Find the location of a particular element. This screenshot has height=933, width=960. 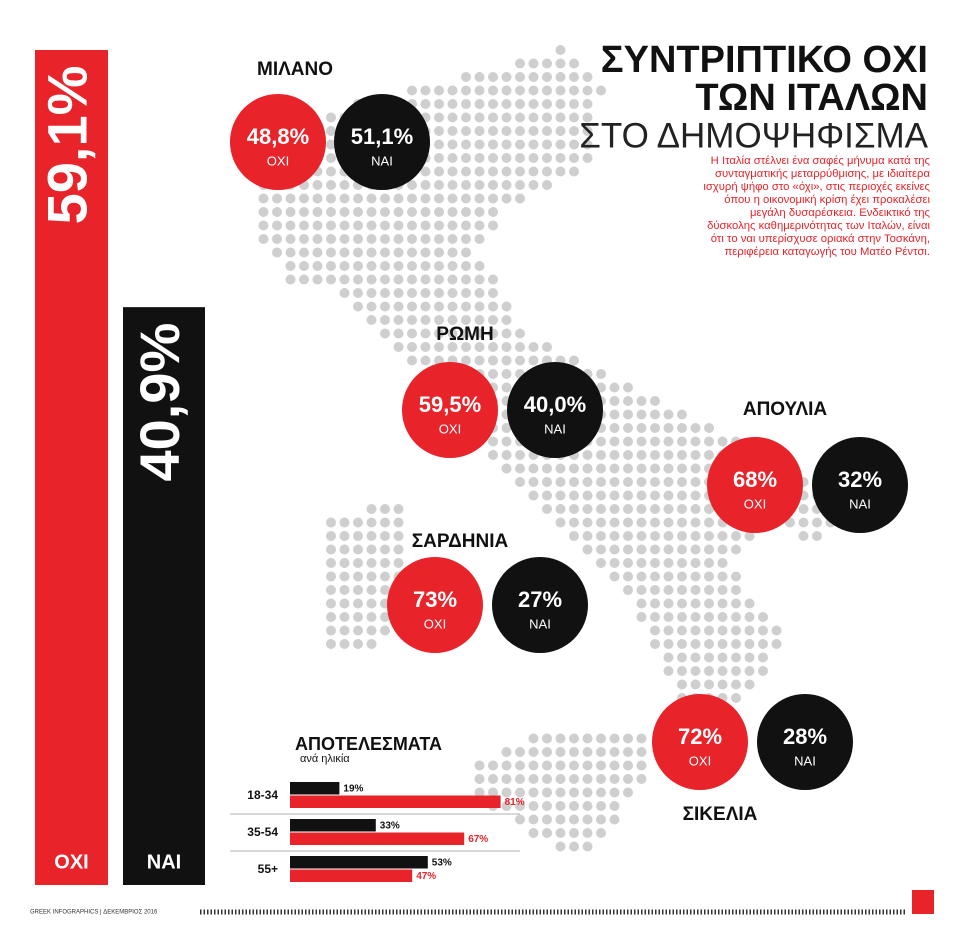

bar-category-label: ΟΧΙ is located at coordinates (71, 862).